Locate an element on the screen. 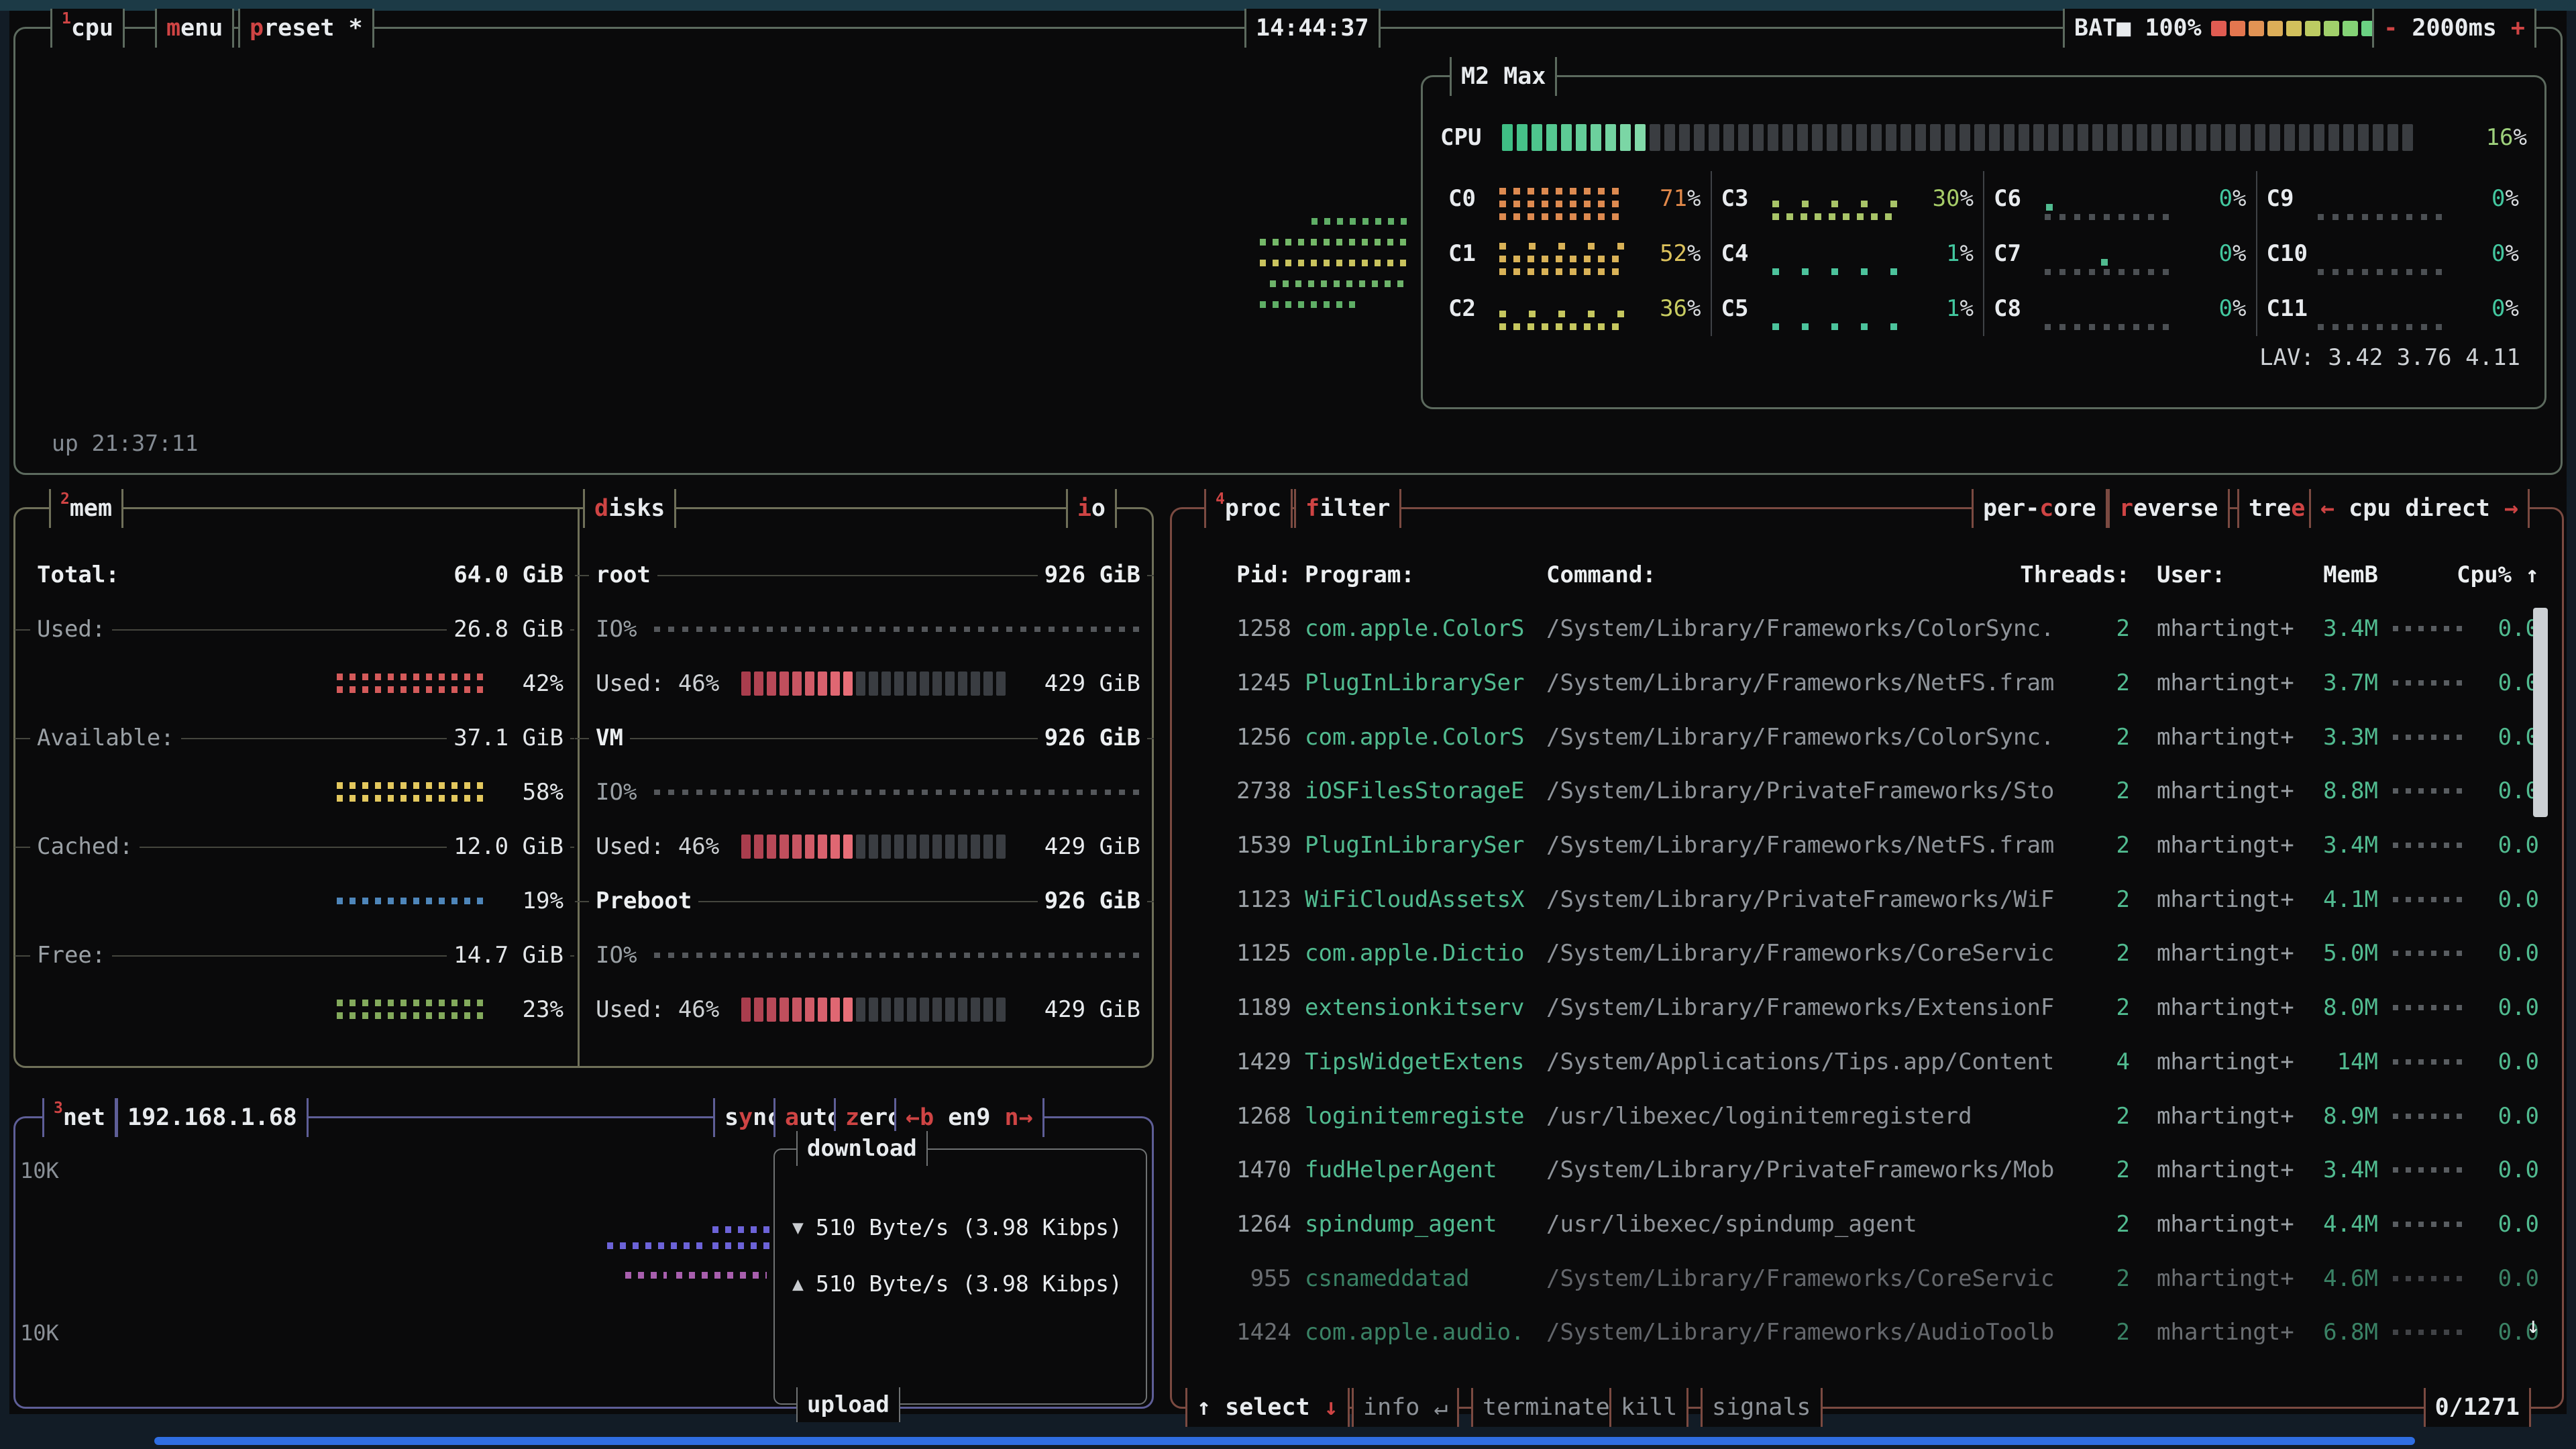 The image size is (2576, 1449). proc-kill-button: kill is located at coordinates (1649, 1407).